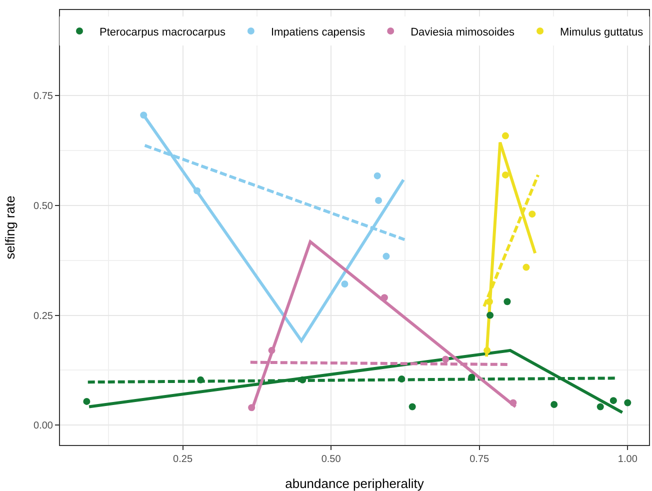 The width and height of the screenshot is (652, 491). What do you see at coordinates (44, 96) in the screenshot?
I see `y-tick-label: 0.75` at bounding box center [44, 96].